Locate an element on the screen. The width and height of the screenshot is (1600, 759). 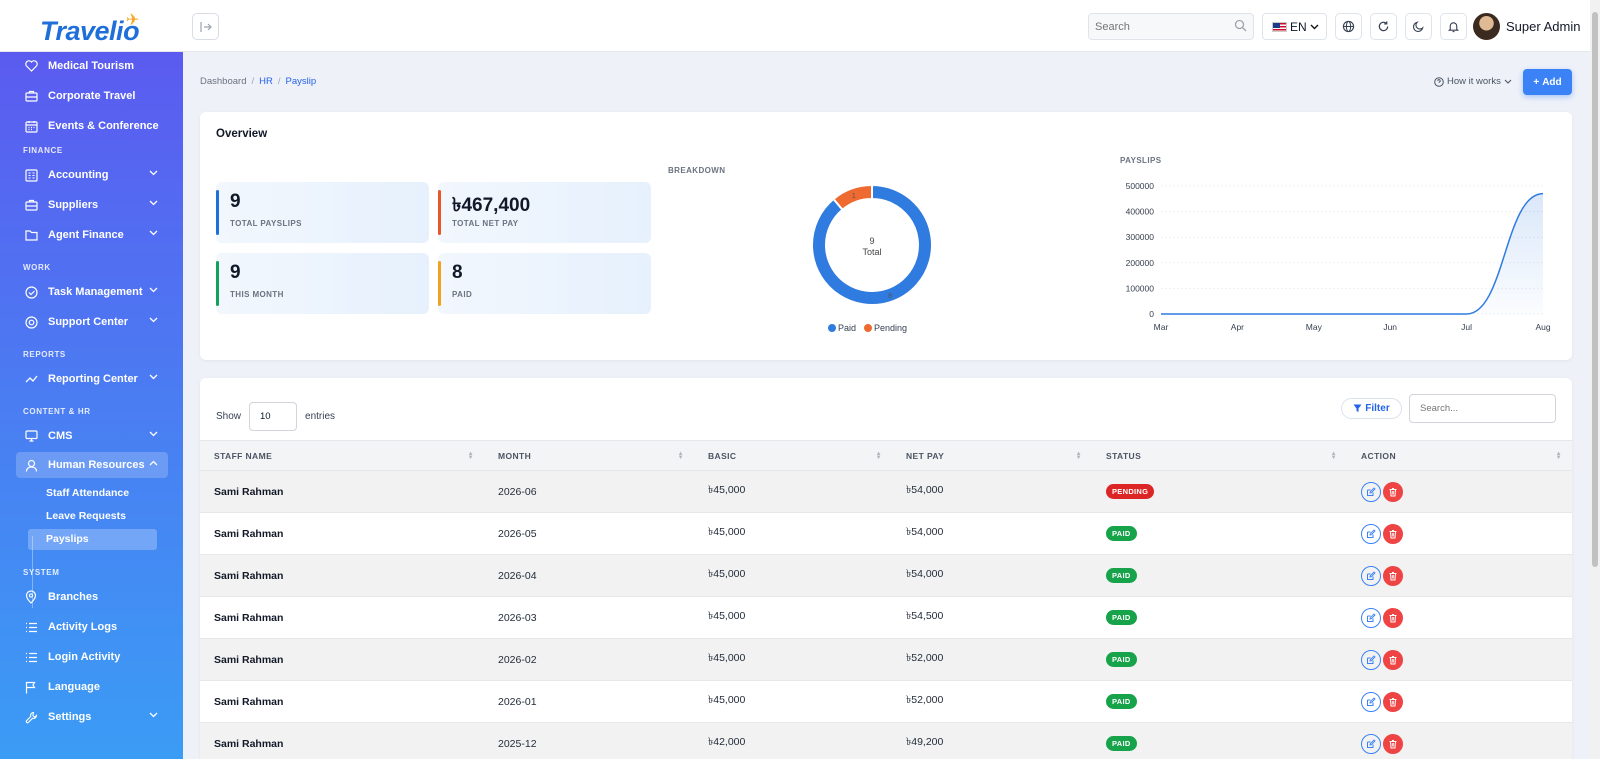
sidebar-item-activity-logs: Activity Logs is located at coordinates (92, 627).